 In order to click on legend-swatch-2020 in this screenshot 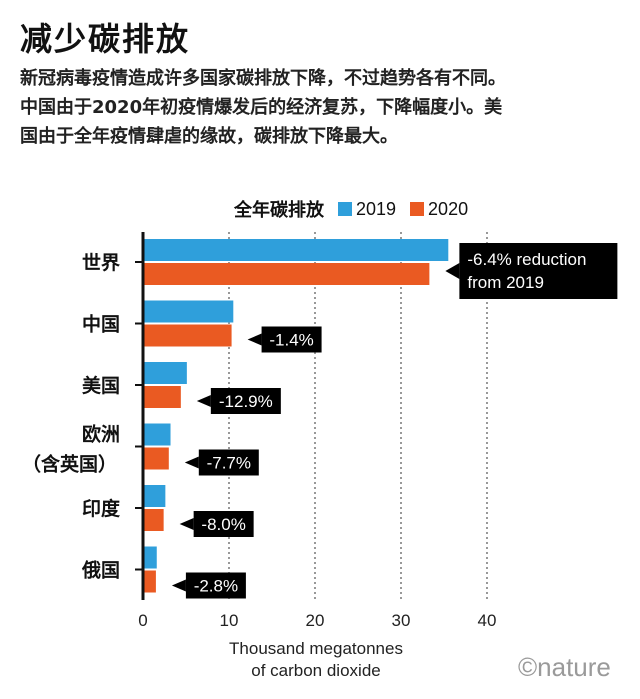, I will do `click(417, 209)`.